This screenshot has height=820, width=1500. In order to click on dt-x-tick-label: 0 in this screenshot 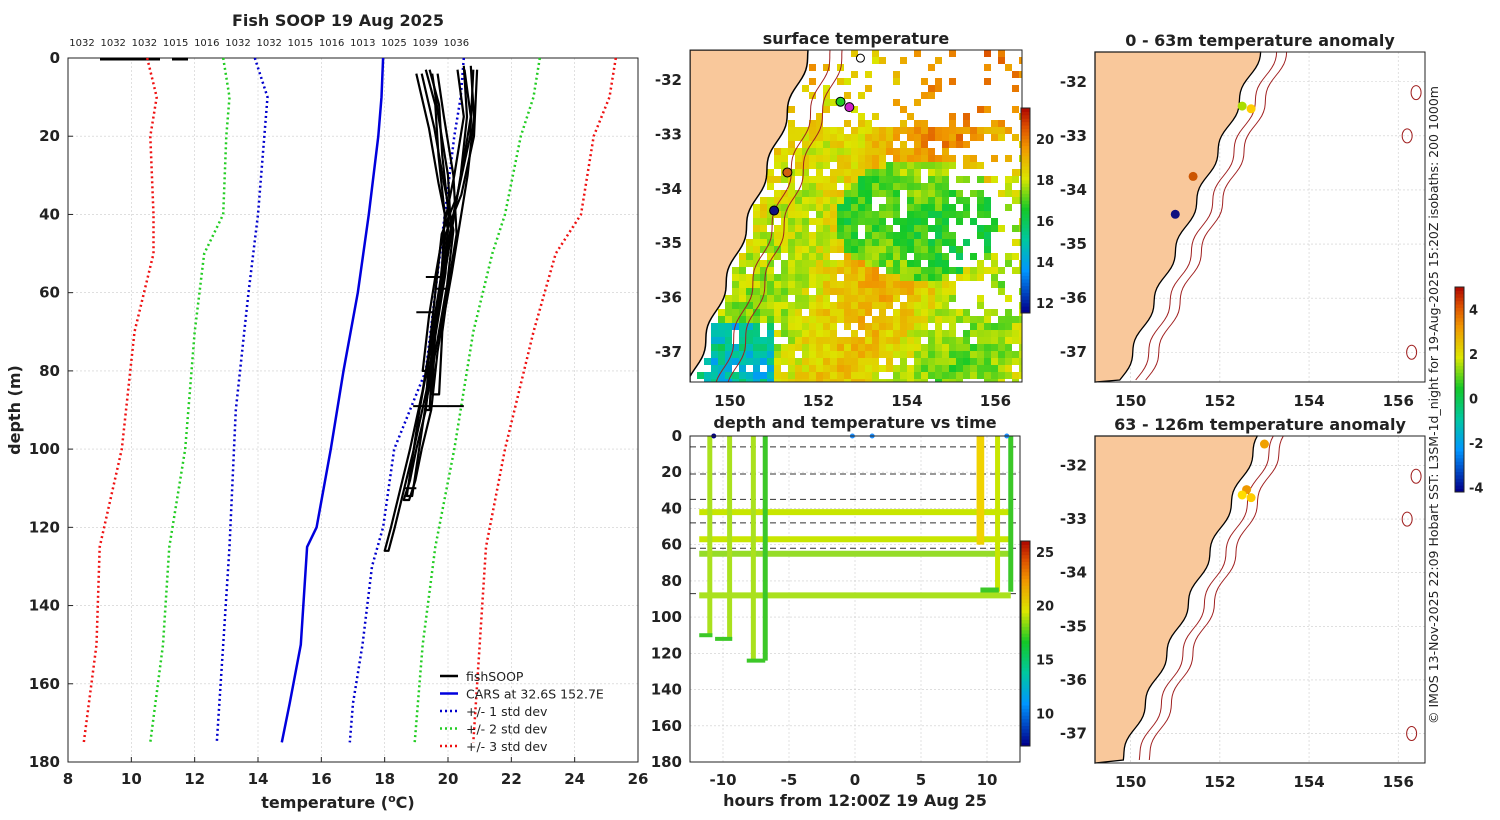, I will do `click(855, 780)`.